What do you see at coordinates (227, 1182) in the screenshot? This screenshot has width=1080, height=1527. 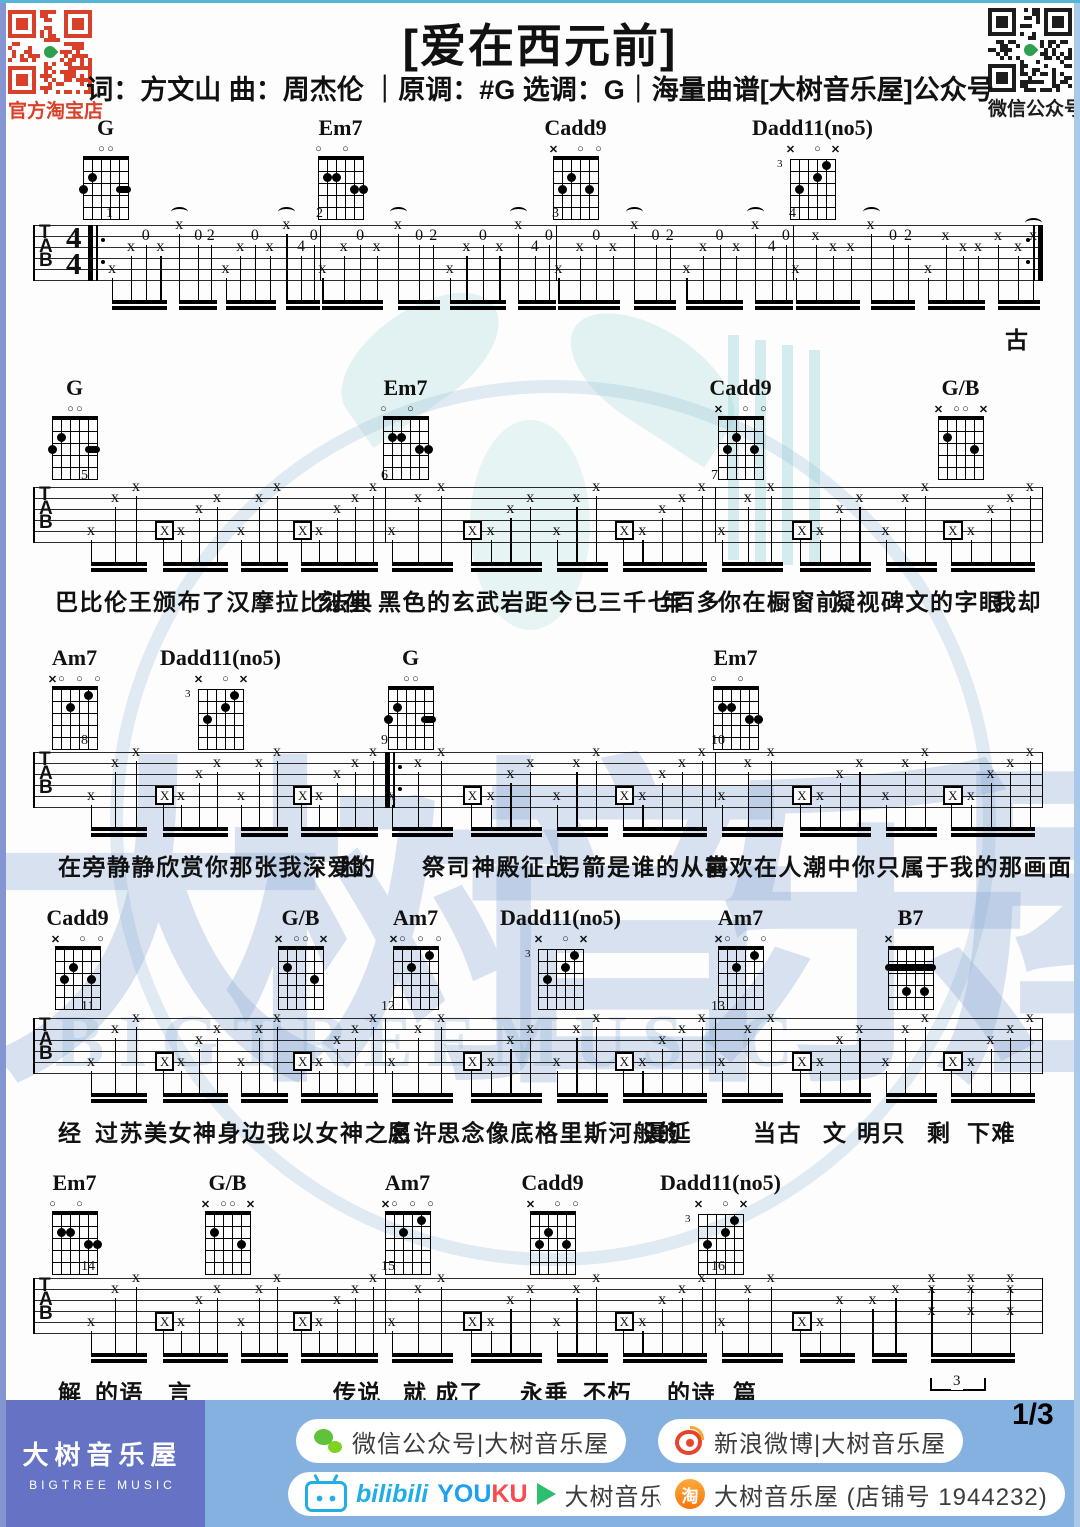 I see `chord-label: G/B` at bounding box center [227, 1182].